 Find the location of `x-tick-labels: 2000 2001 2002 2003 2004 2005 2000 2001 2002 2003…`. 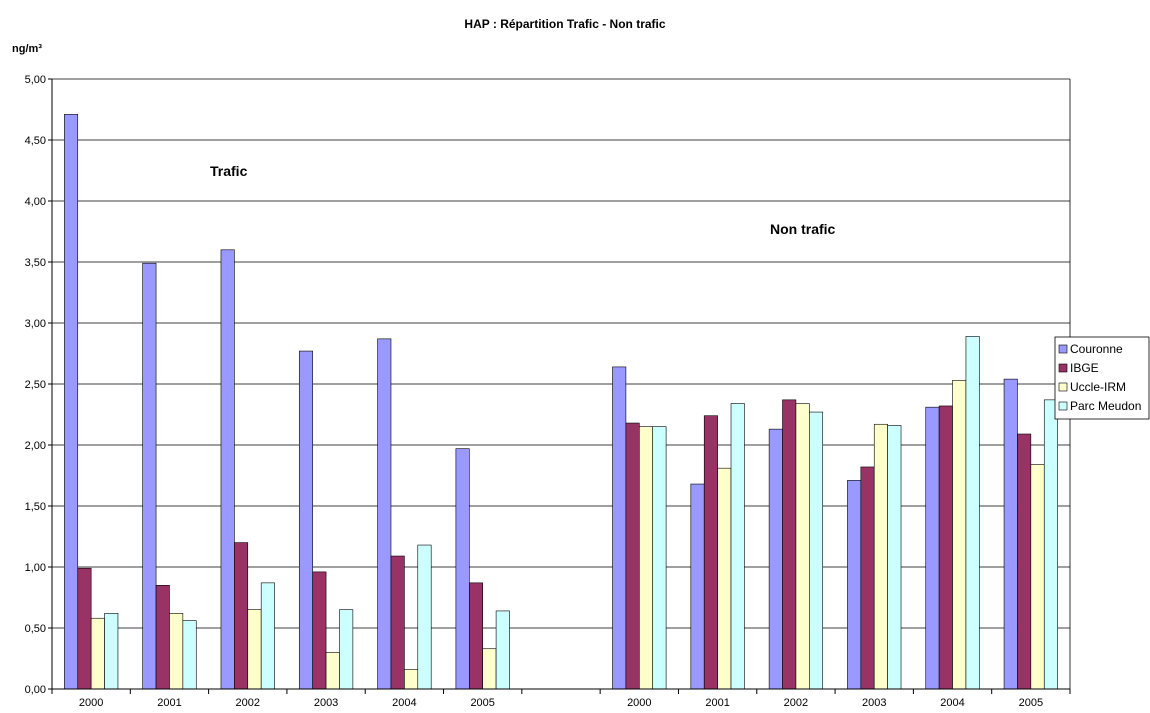

x-tick-labels: 2000 2001 2002 2003 2004 2005 2000 2001 2002 2003… is located at coordinates (561, 703).